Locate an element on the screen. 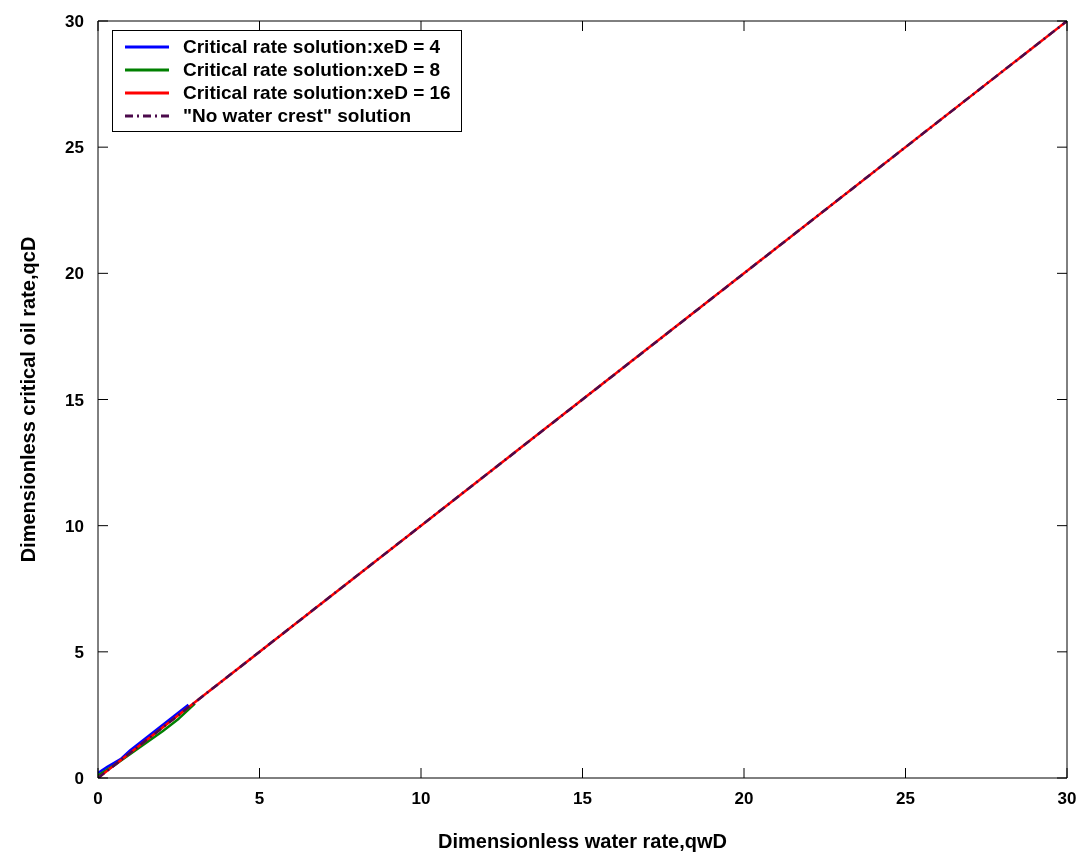 The image size is (1086, 865). y-tick-label: 25 is located at coordinates (74, 148).